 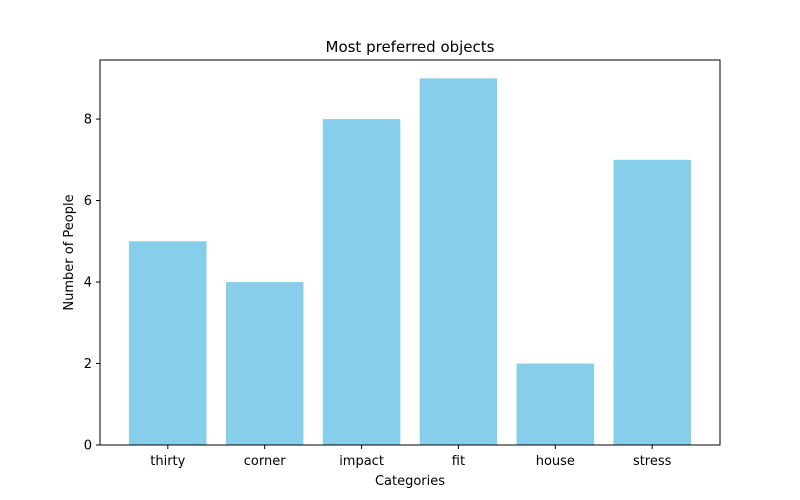 What do you see at coordinates (69, 252) in the screenshot?
I see `y-axis-label: Number of People` at bounding box center [69, 252].